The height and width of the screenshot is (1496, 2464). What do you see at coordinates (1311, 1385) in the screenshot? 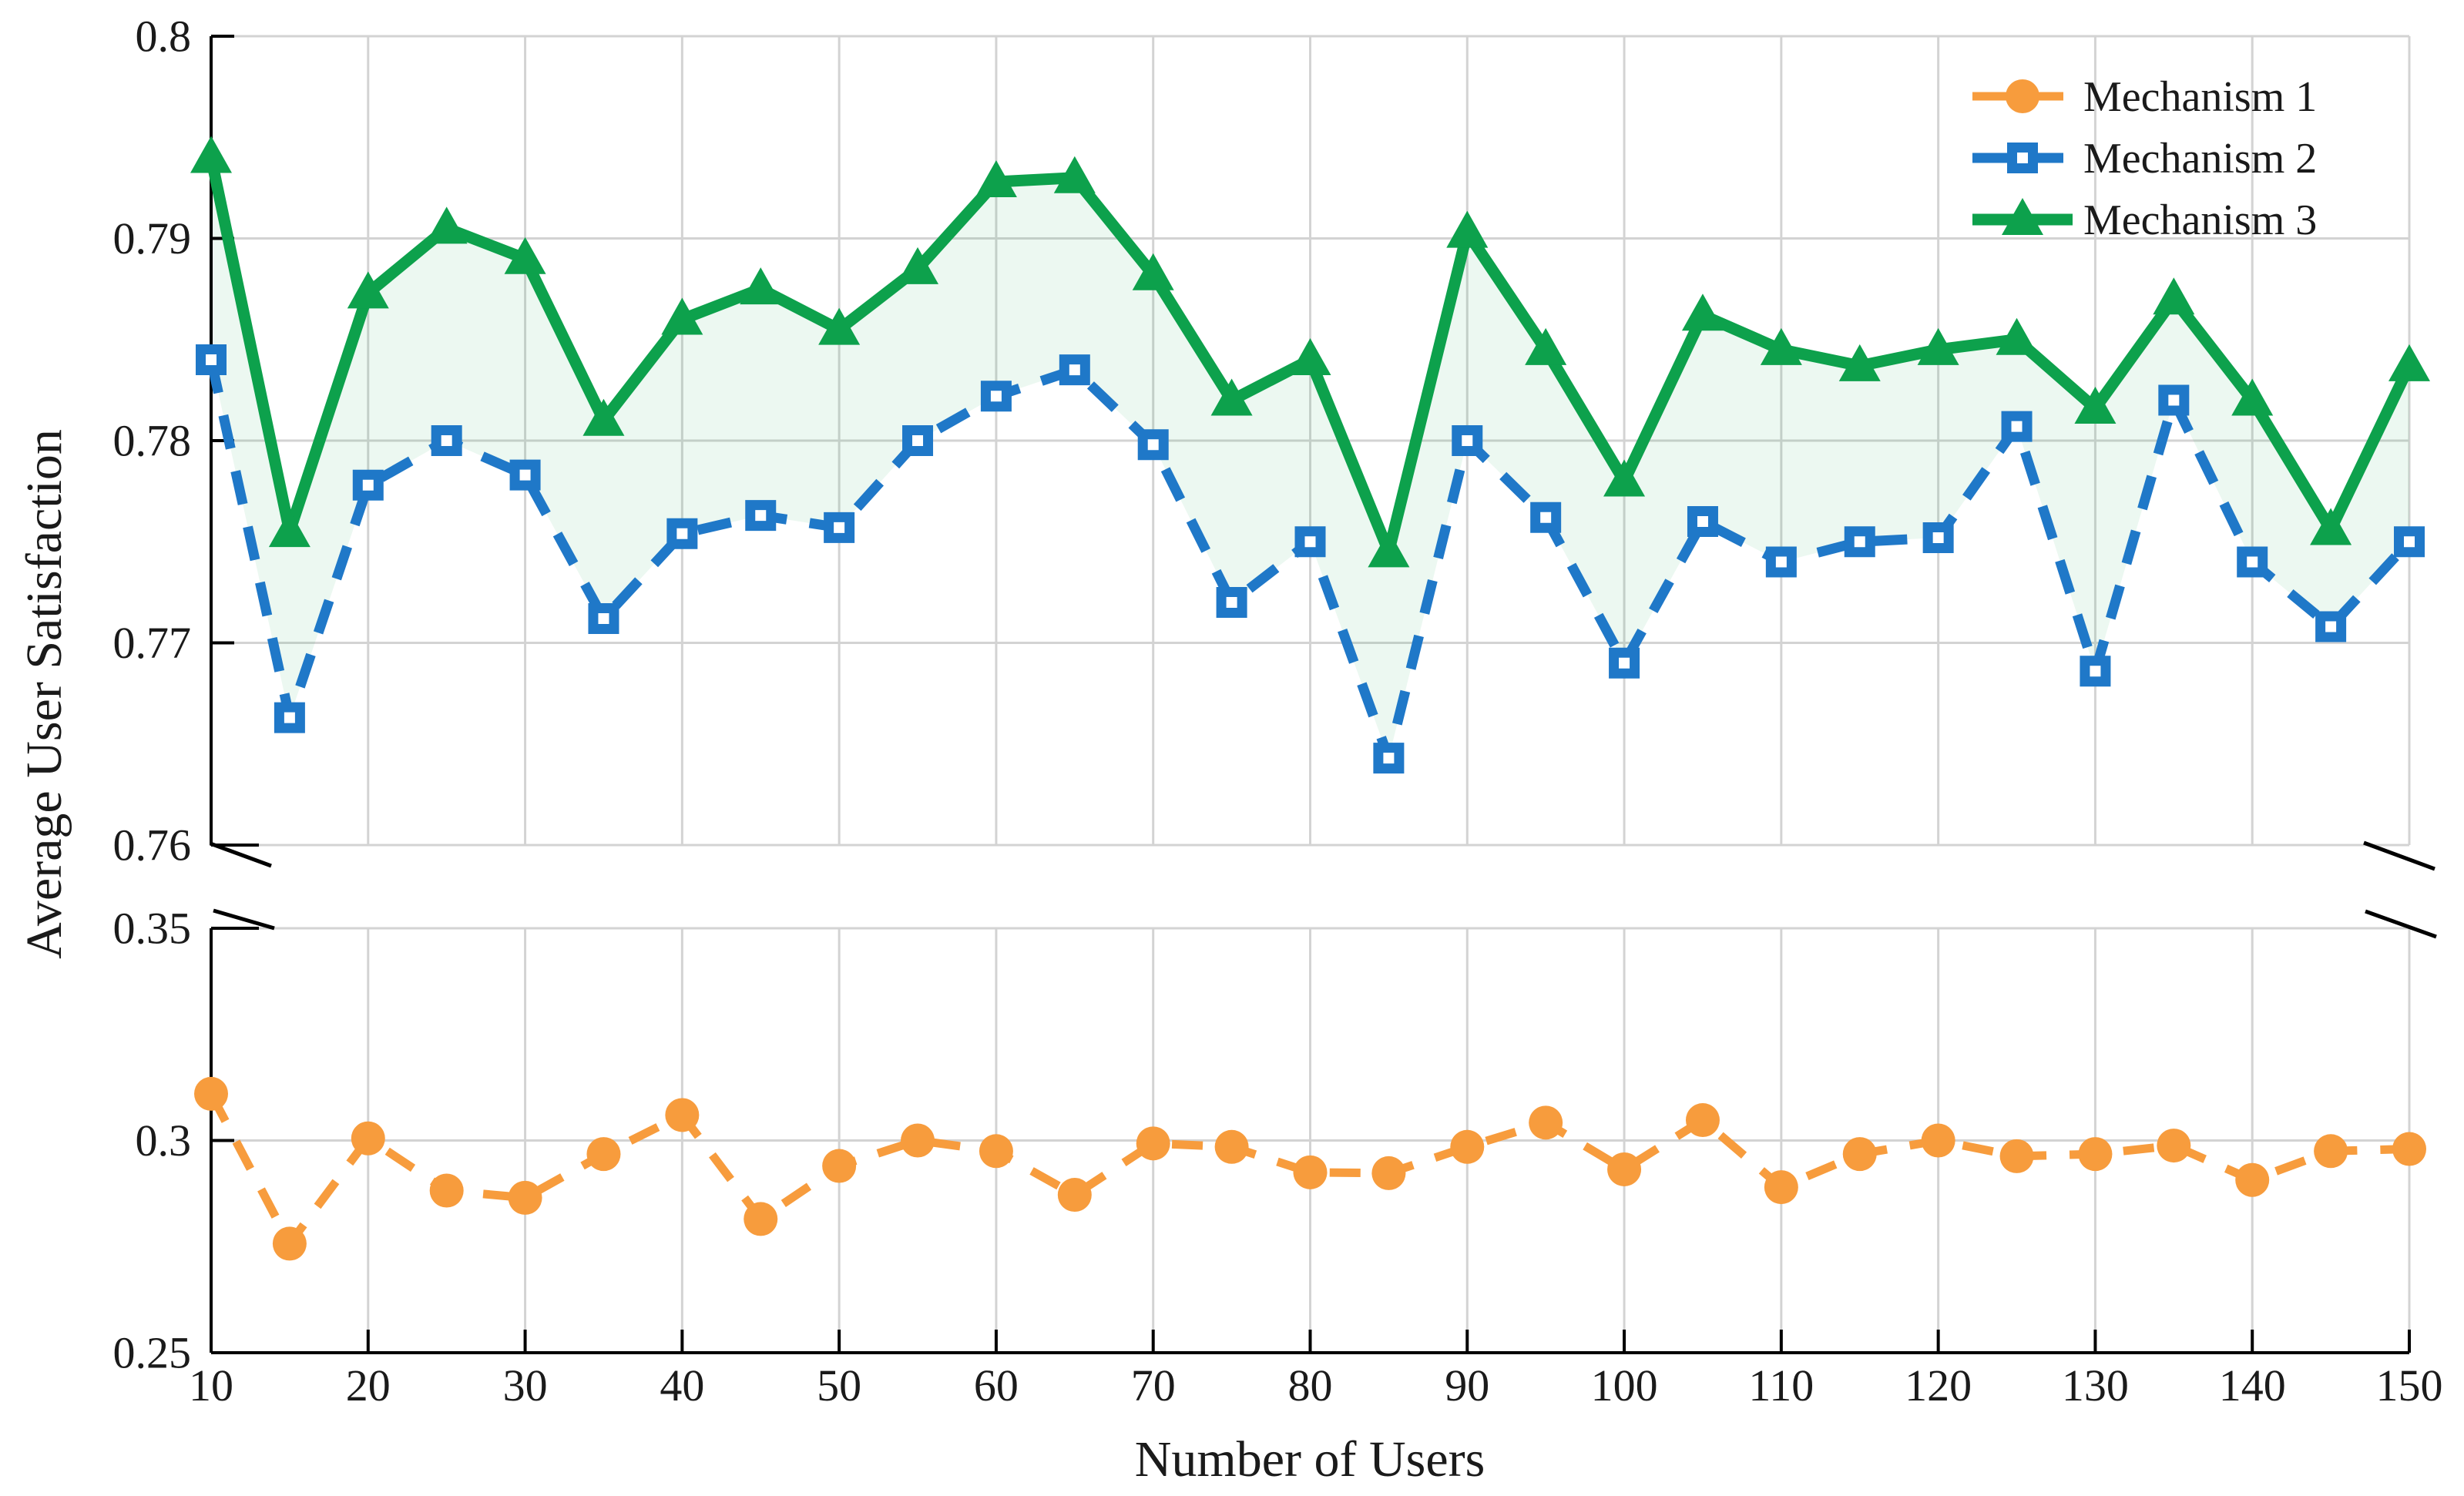
I see `x-tick-label: 80` at bounding box center [1311, 1385].